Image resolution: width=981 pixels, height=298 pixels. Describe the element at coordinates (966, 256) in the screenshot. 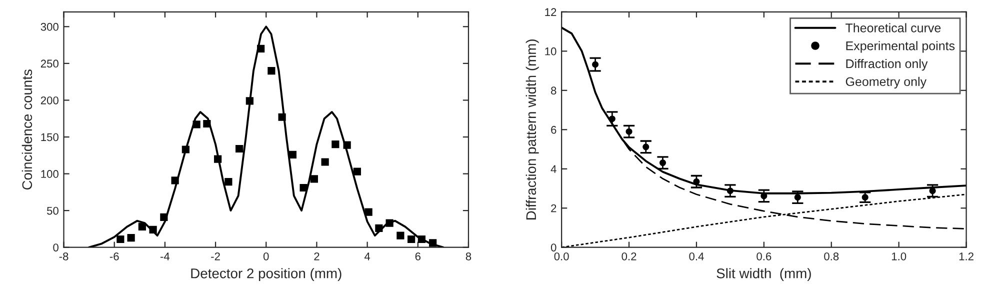

I see `x-tick-label: 1.2` at that location.